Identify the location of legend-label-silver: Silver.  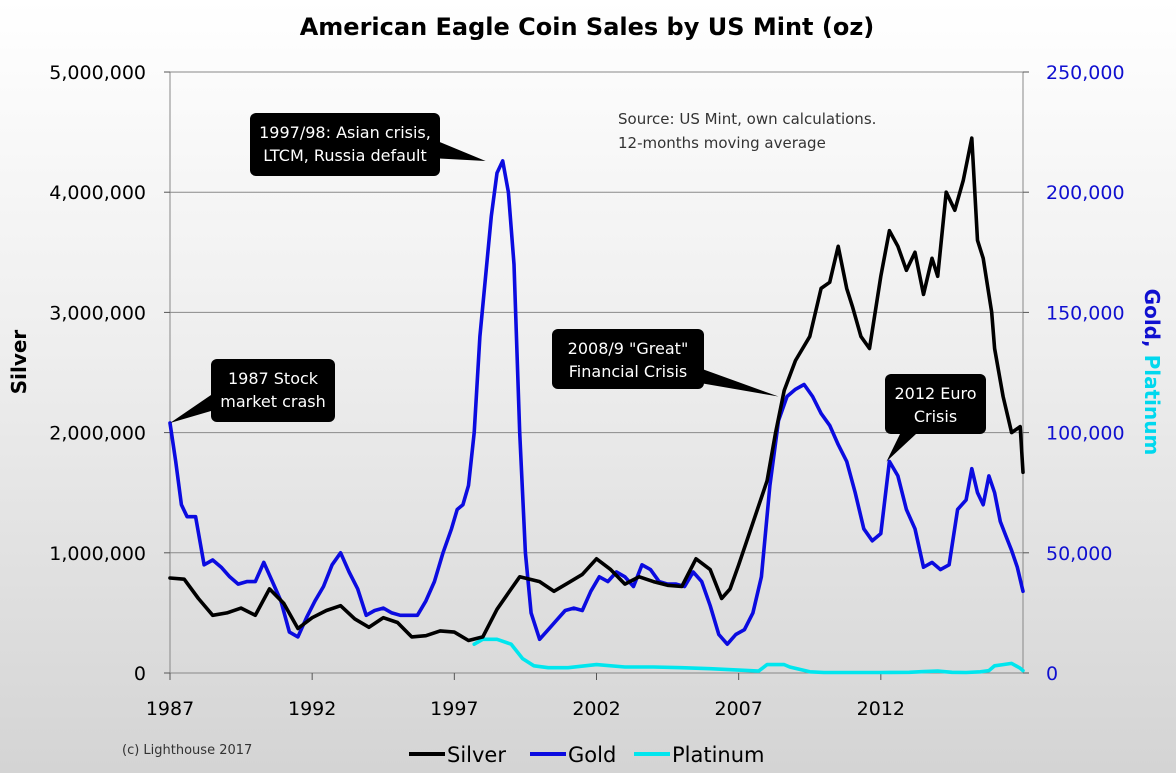
(476, 755).